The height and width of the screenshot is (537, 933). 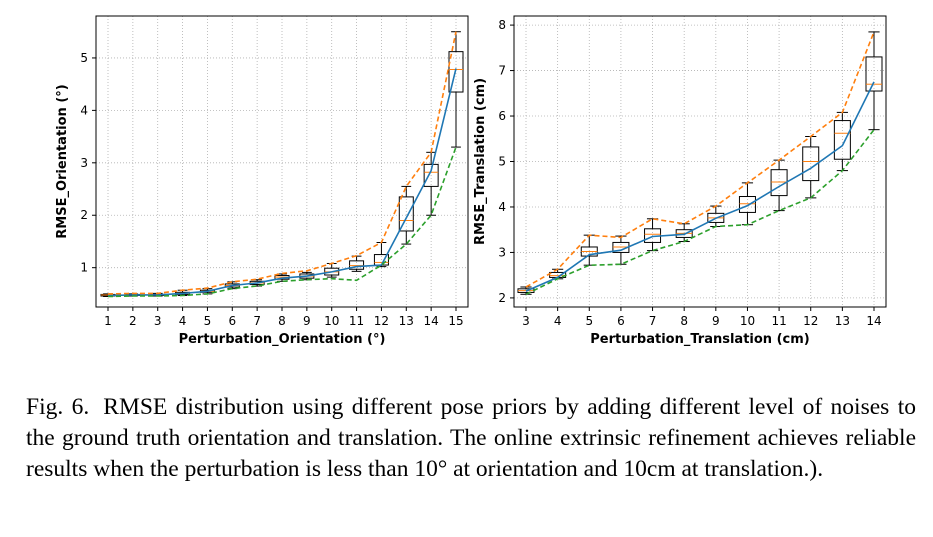 I want to click on y-axis-label: RMSE_Orientation (°), so click(x=62, y=161).